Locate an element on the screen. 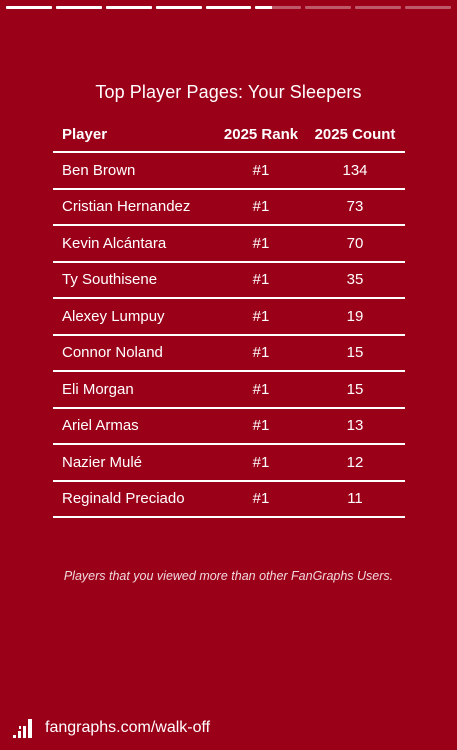  table-row: Ty Southisene #1 35 is located at coordinates (229, 280).